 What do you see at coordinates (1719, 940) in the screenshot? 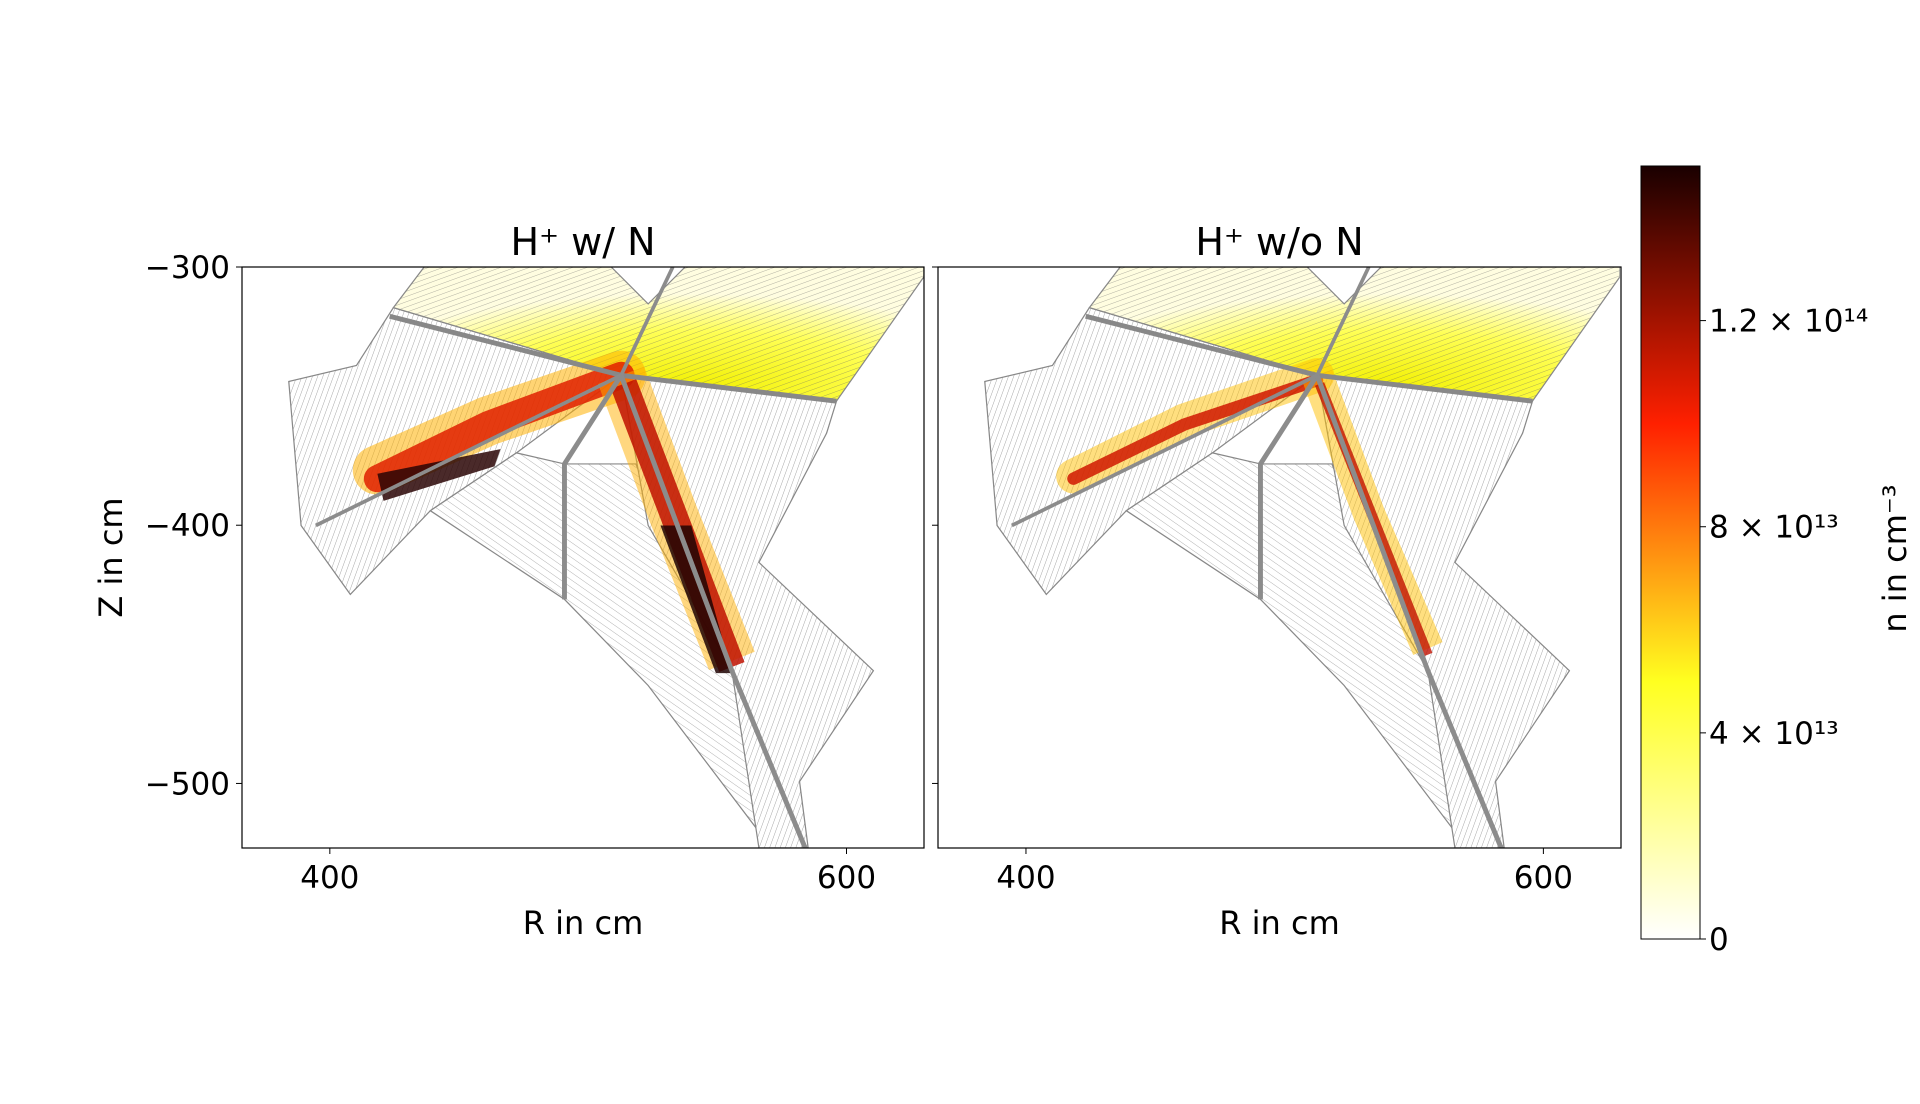
I see `colorbar-tick-label: 0` at bounding box center [1719, 940].